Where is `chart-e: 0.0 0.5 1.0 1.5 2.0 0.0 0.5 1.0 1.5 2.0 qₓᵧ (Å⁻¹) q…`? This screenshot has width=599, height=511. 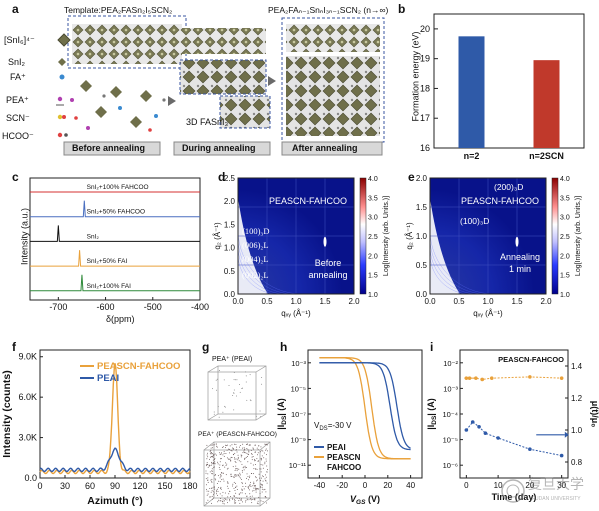
chart-e: 0.0 0.5 1.0 1.5 2.0 0.0 0.5 1.0 1.5 2.0 qₓᵧ (Å⁻¹) q… is located at coordinates (493, 246).